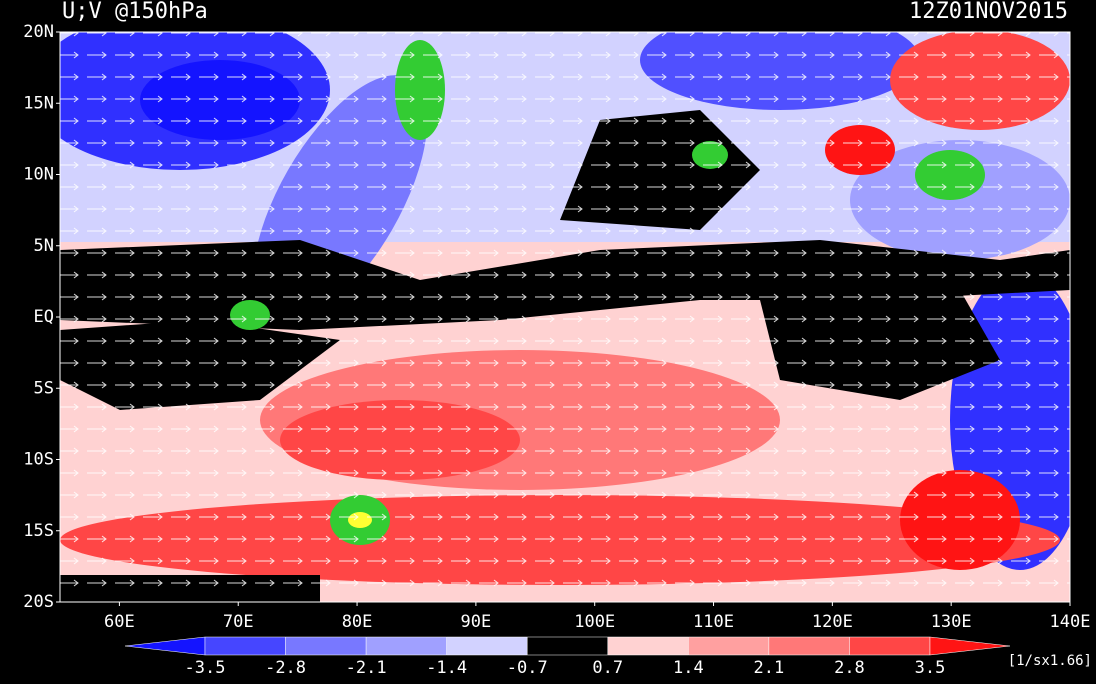 Image resolution: width=1096 pixels, height=684 pixels. What do you see at coordinates (285, 668) in the screenshot?
I see `colorbar-label: -2.8` at bounding box center [285, 668].